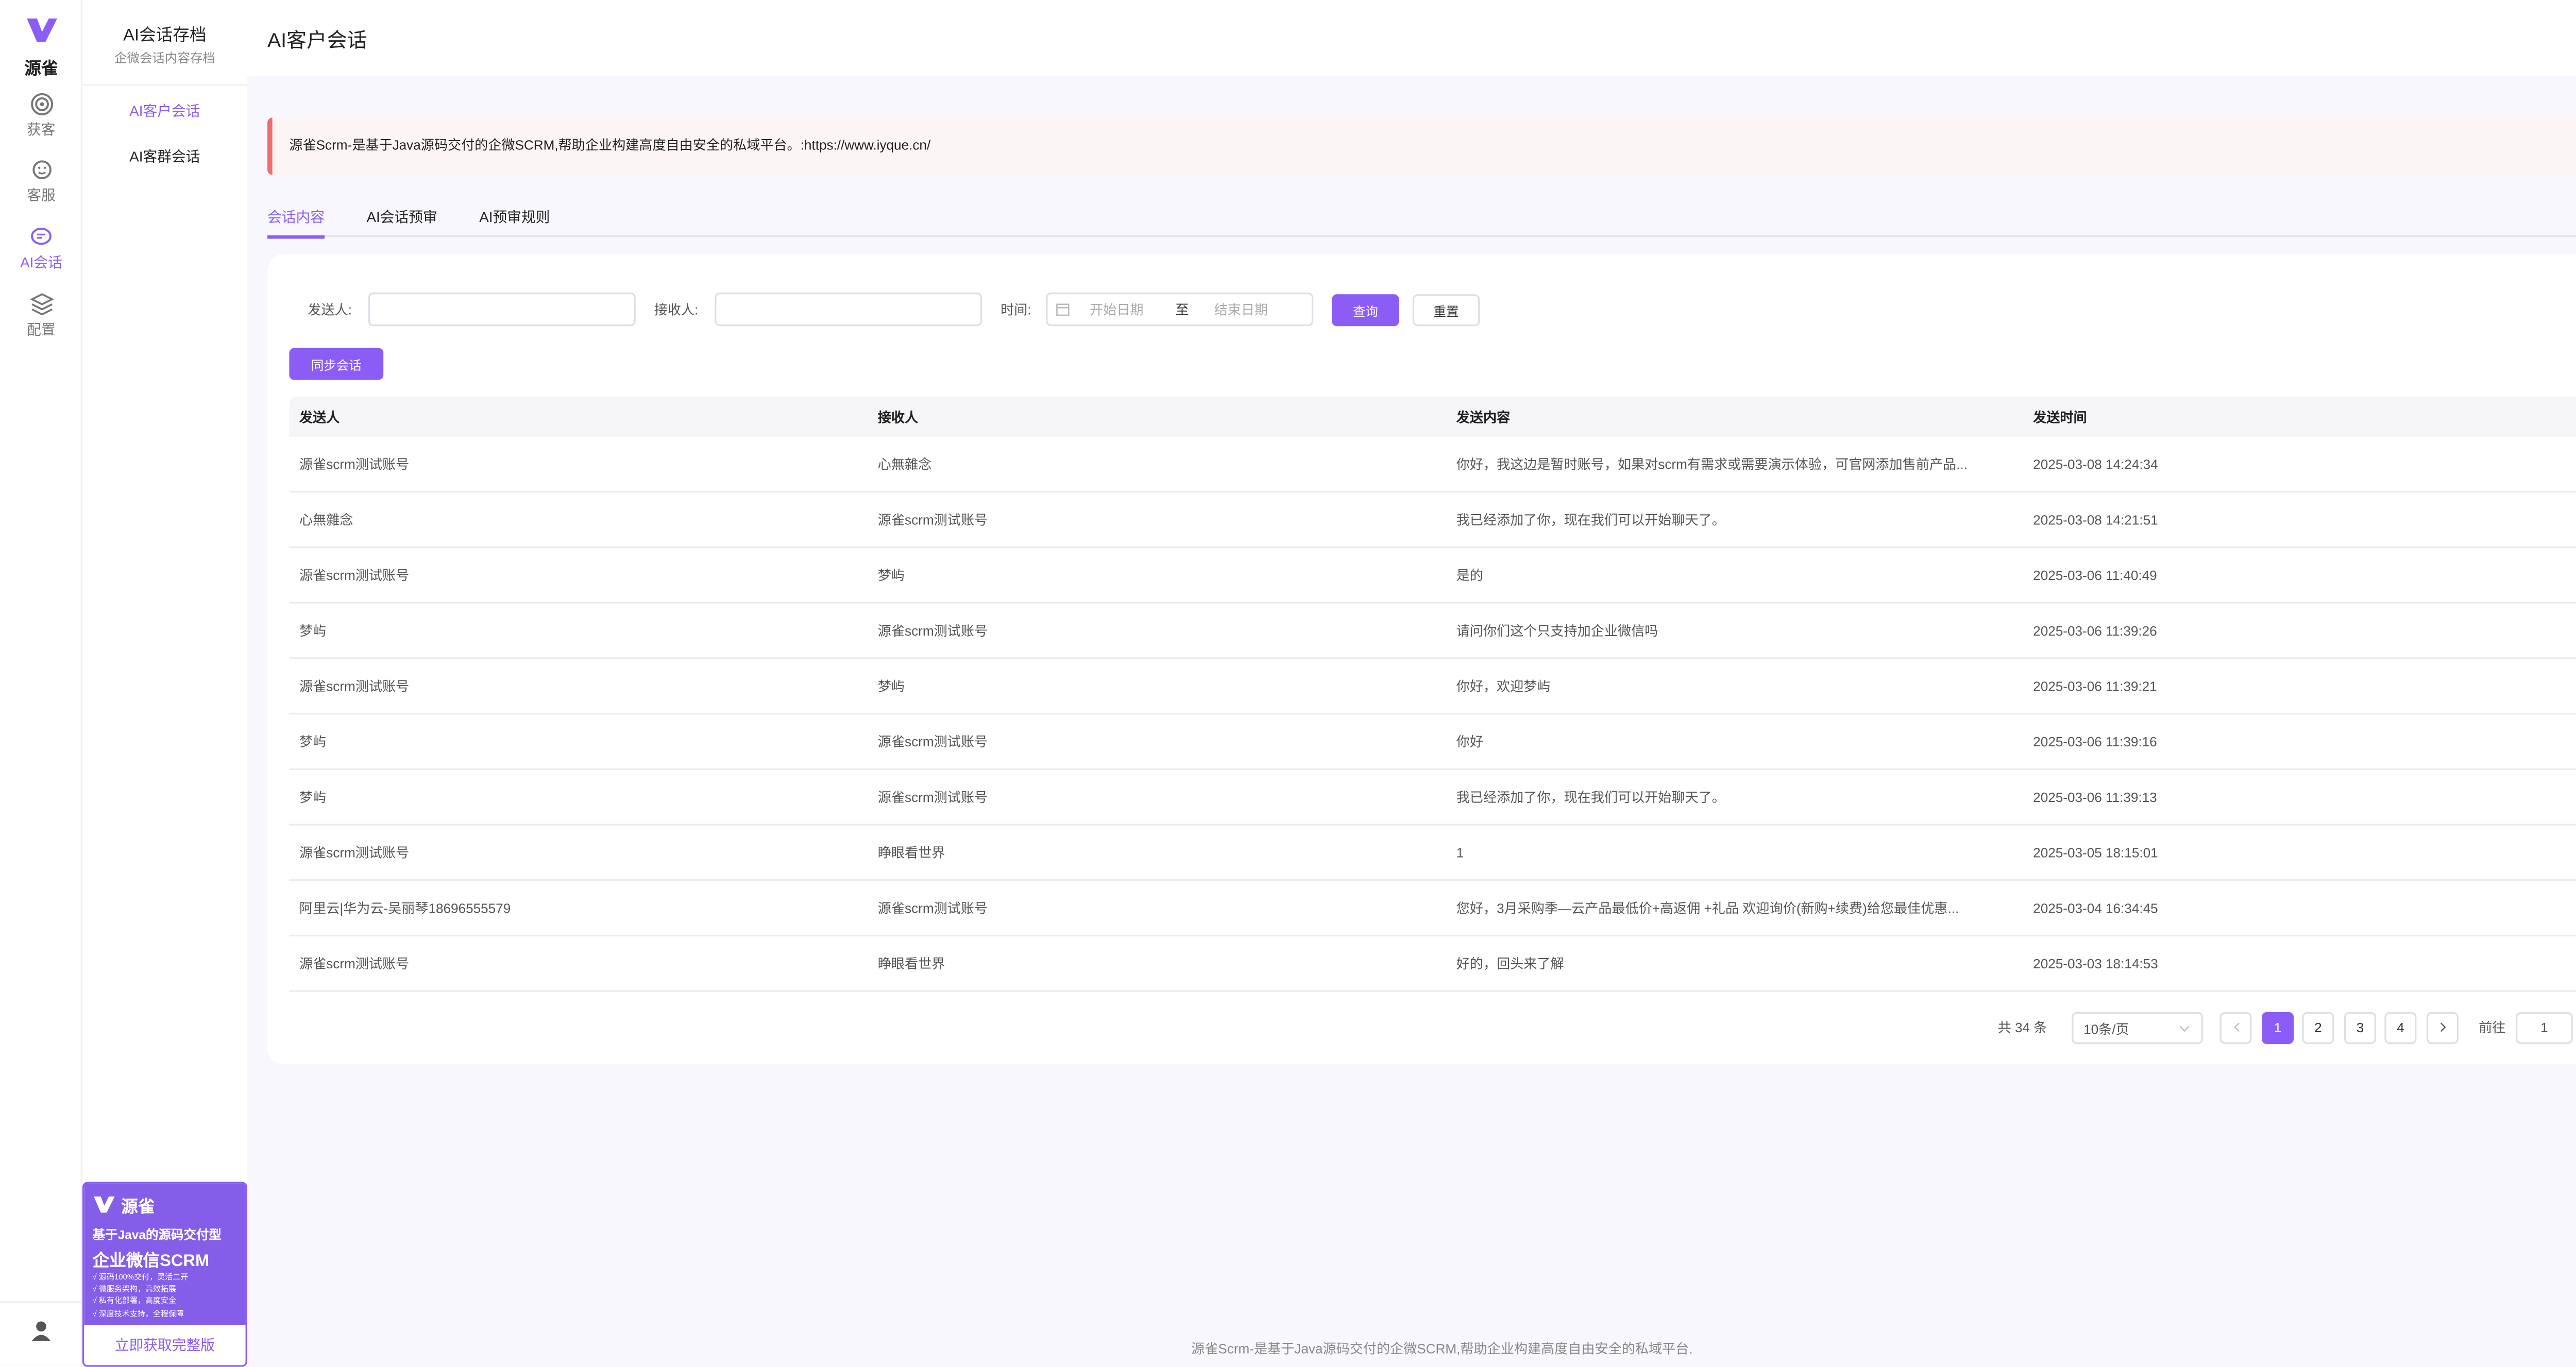 The image size is (2576, 1367). I want to click on sender-cell: 阿里云|华为云-吴丽琴18696555579, so click(405, 908).